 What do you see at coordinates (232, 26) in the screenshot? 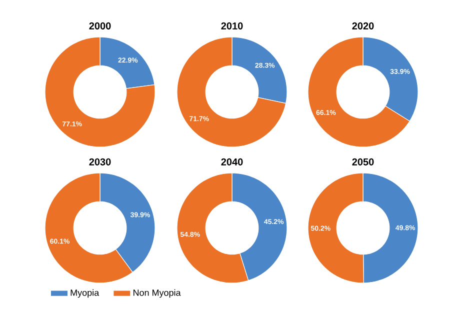
I see `chart-title: 2010` at bounding box center [232, 26].